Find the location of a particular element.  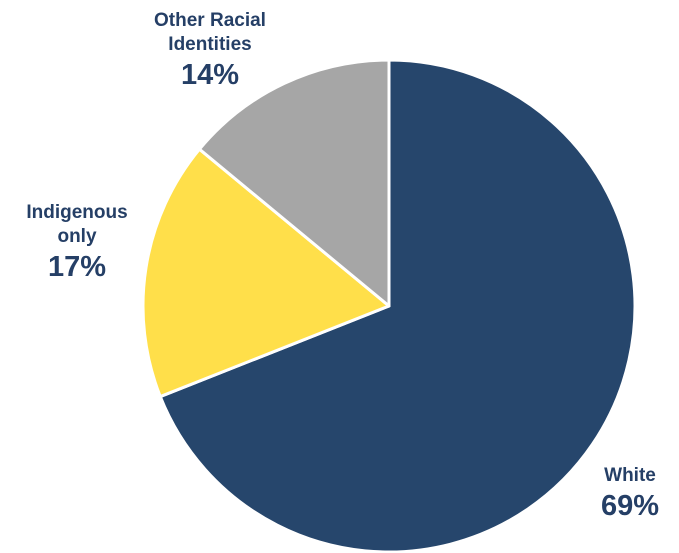

slice-name-text: White is located at coordinates (630, 475).